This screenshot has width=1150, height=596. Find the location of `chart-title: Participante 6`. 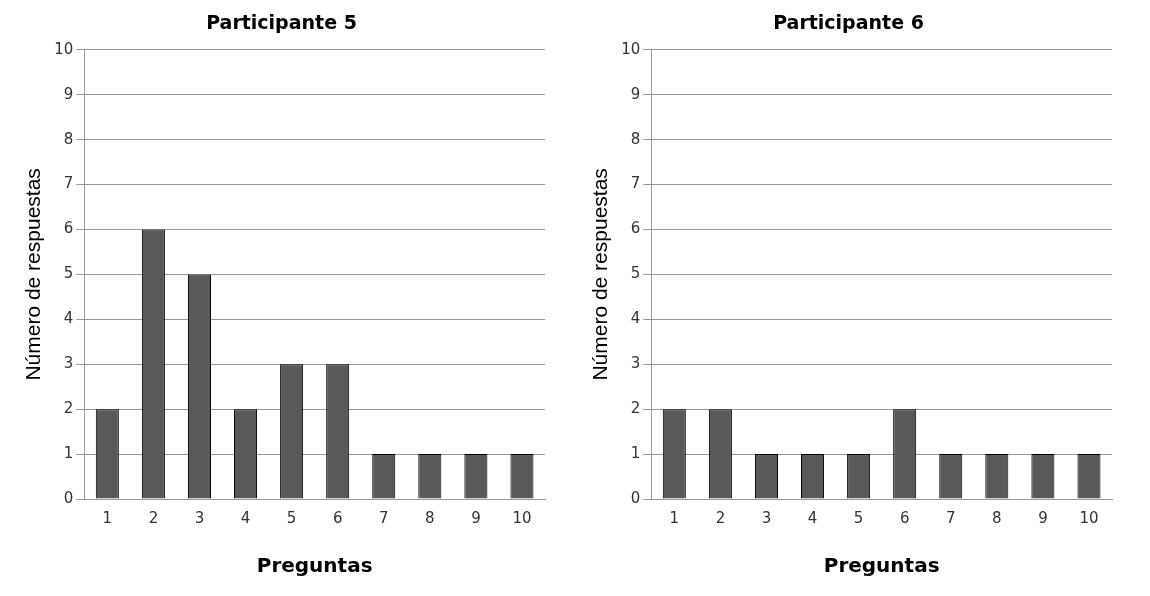

chart-title: Participante 6 is located at coordinates (848, 22).